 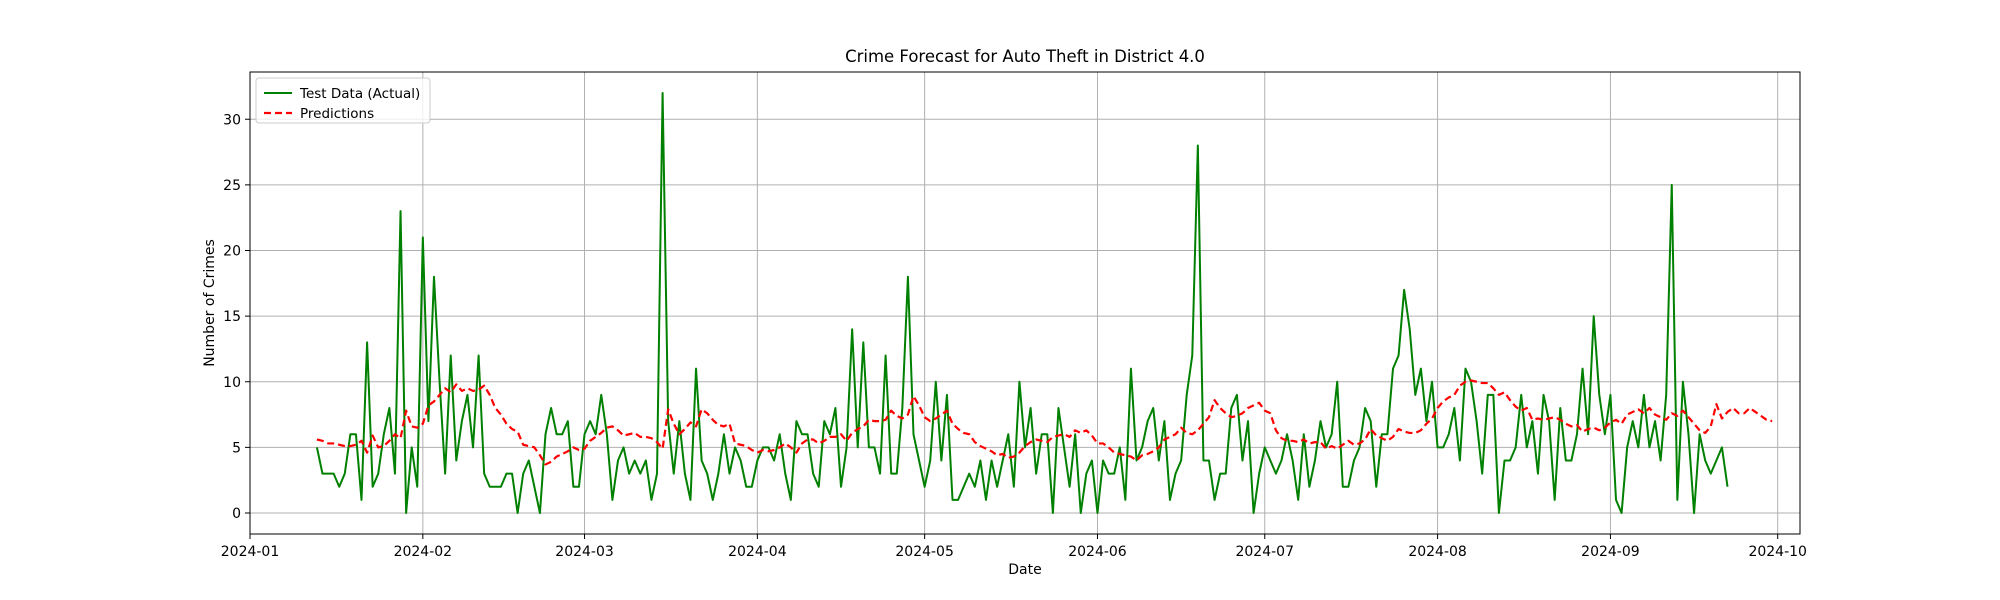 I want to click on y-tick-label: 30, so click(x=232, y=120).